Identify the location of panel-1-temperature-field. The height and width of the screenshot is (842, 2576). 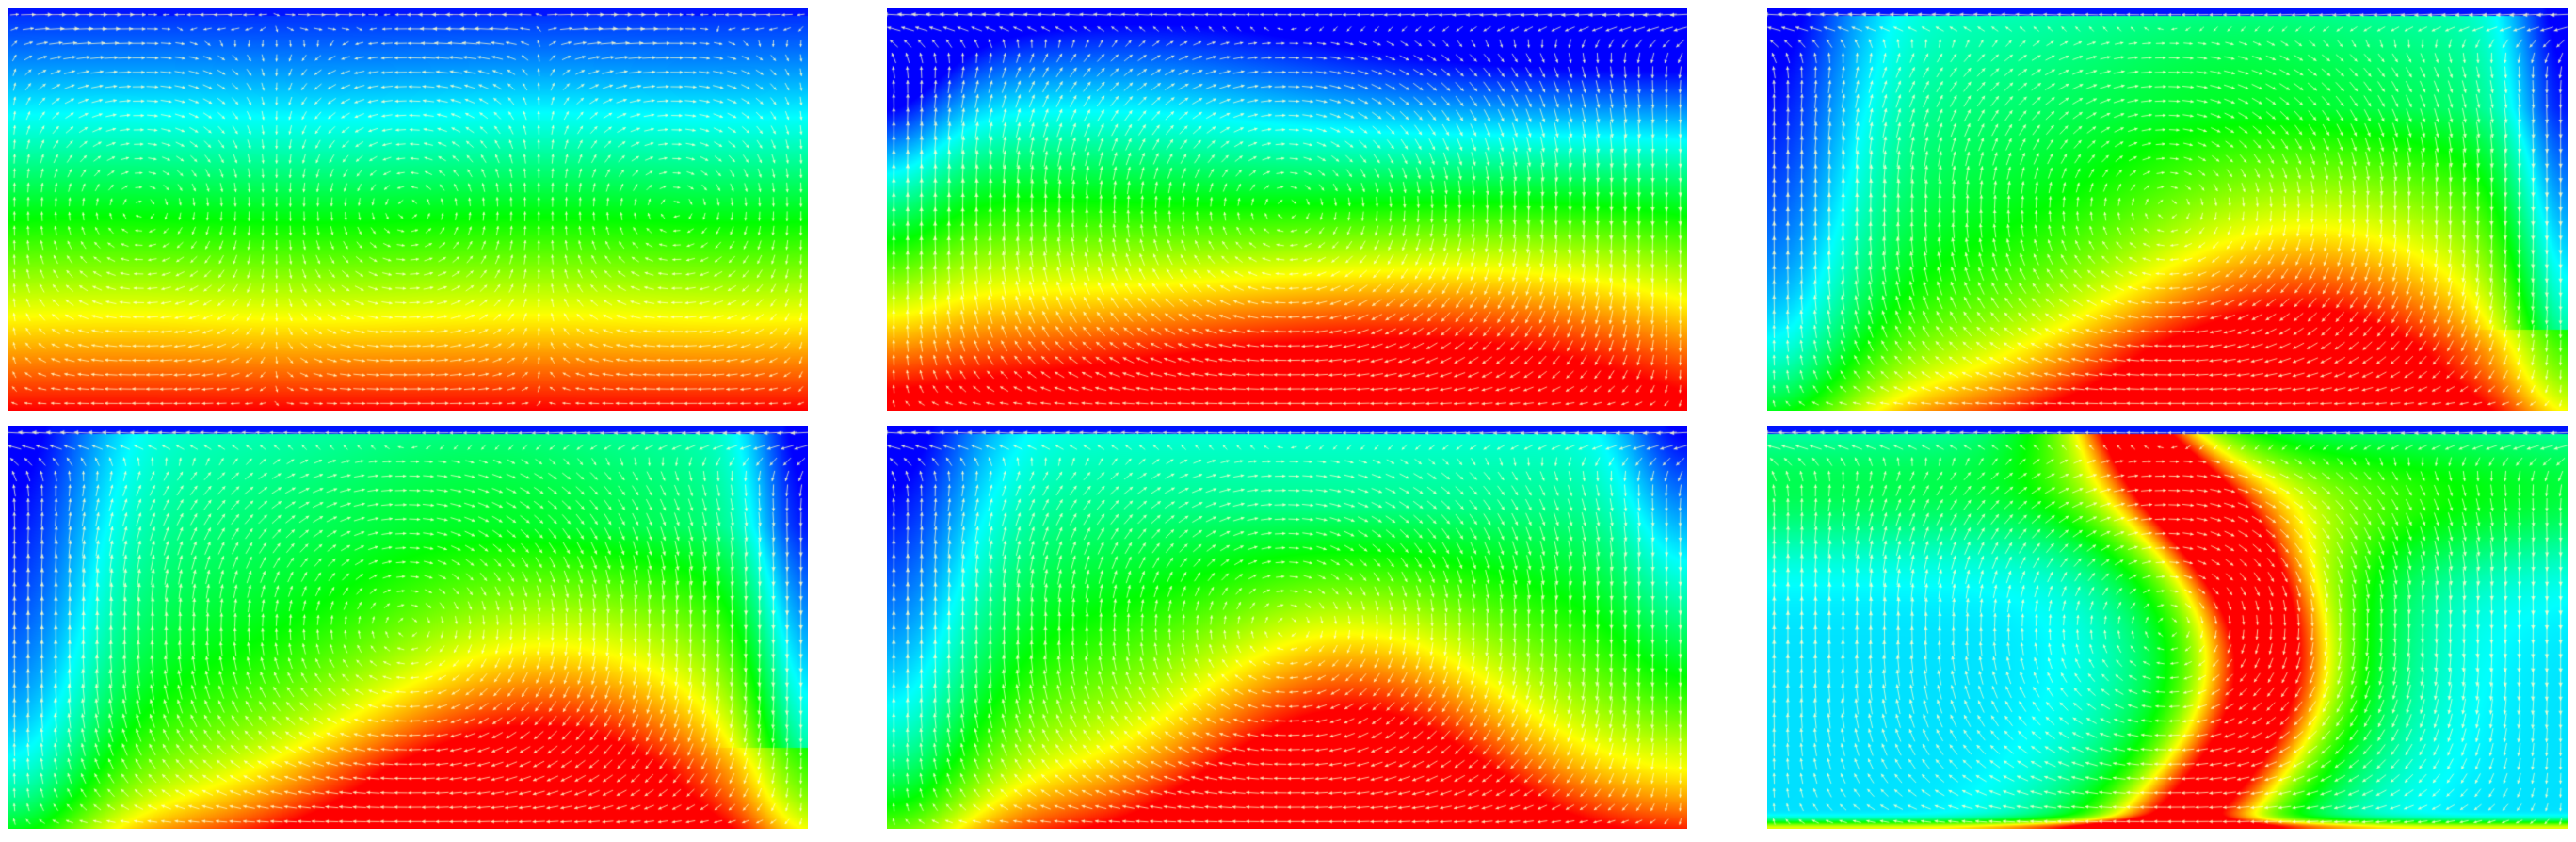
(408, 209).